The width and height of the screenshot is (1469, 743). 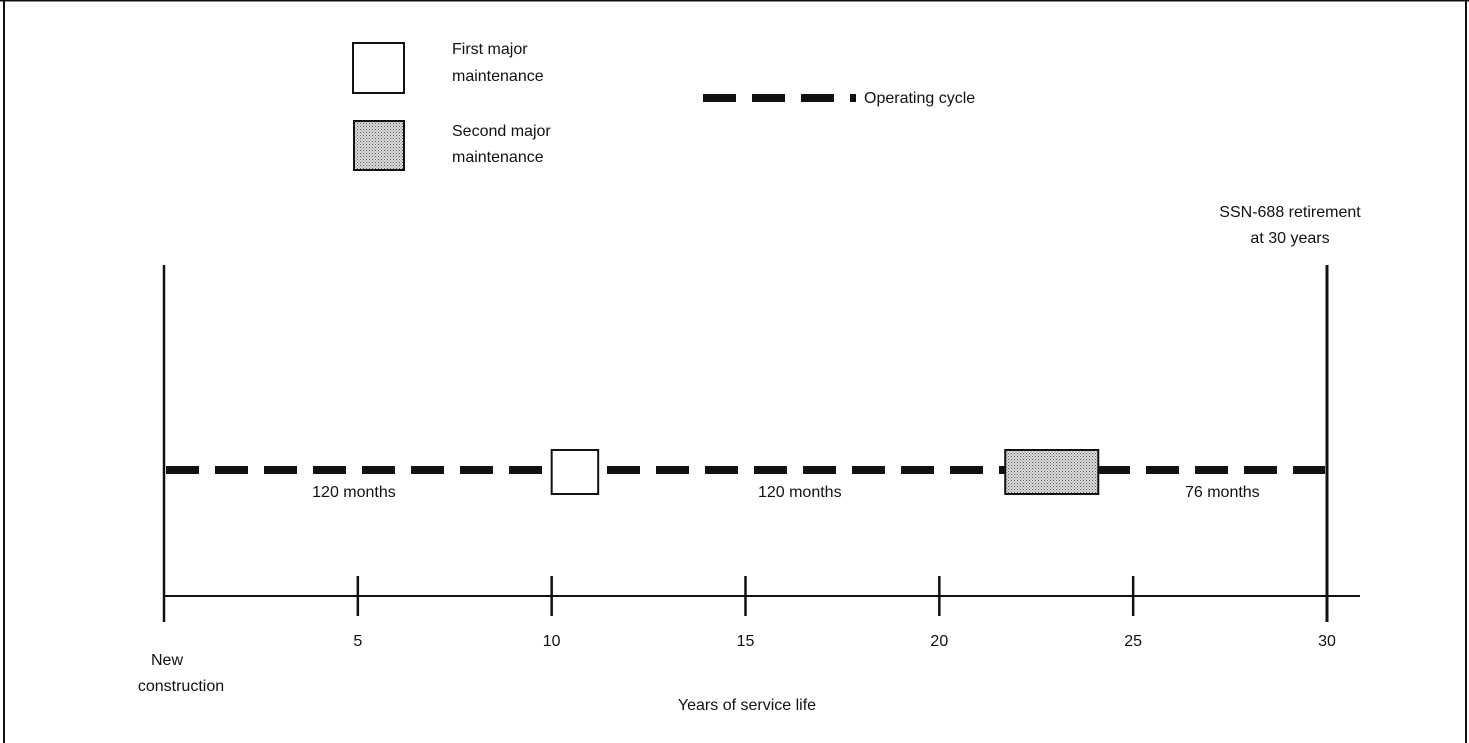 What do you see at coordinates (181, 686) in the screenshot?
I see `new-construction-label-line2: construction` at bounding box center [181, 686].